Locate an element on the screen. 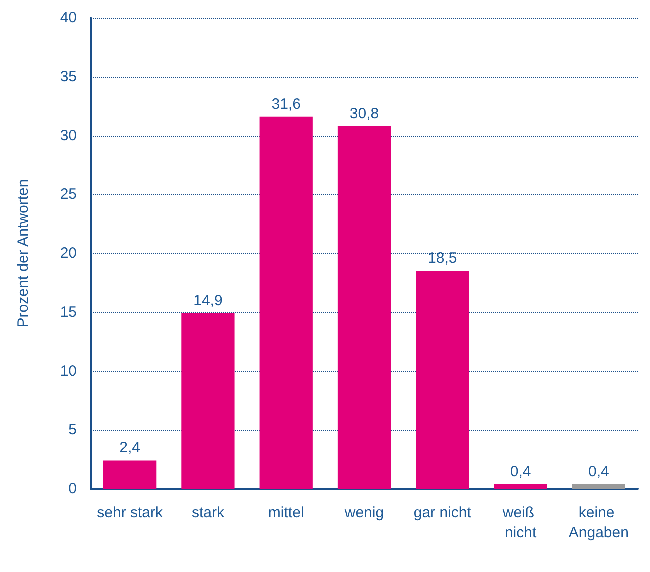 Image resolution: width=650 pixels, height=572 pixels. x-tick-label: mittel is located at coordinates (286, 513).